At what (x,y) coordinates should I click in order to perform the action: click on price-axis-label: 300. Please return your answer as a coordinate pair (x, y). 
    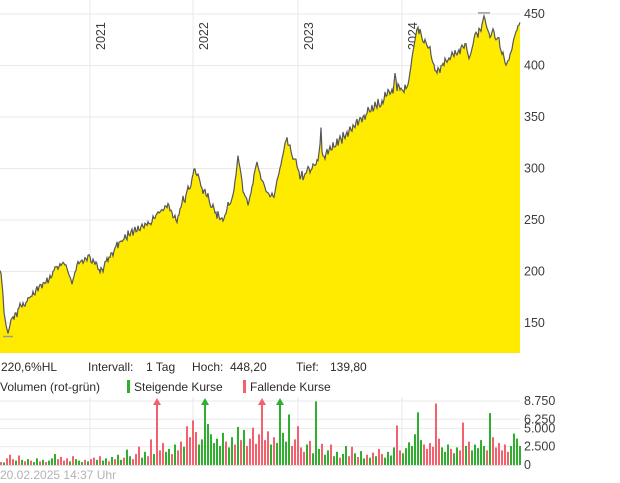
    Looking at the image, I should click on (534, 169).